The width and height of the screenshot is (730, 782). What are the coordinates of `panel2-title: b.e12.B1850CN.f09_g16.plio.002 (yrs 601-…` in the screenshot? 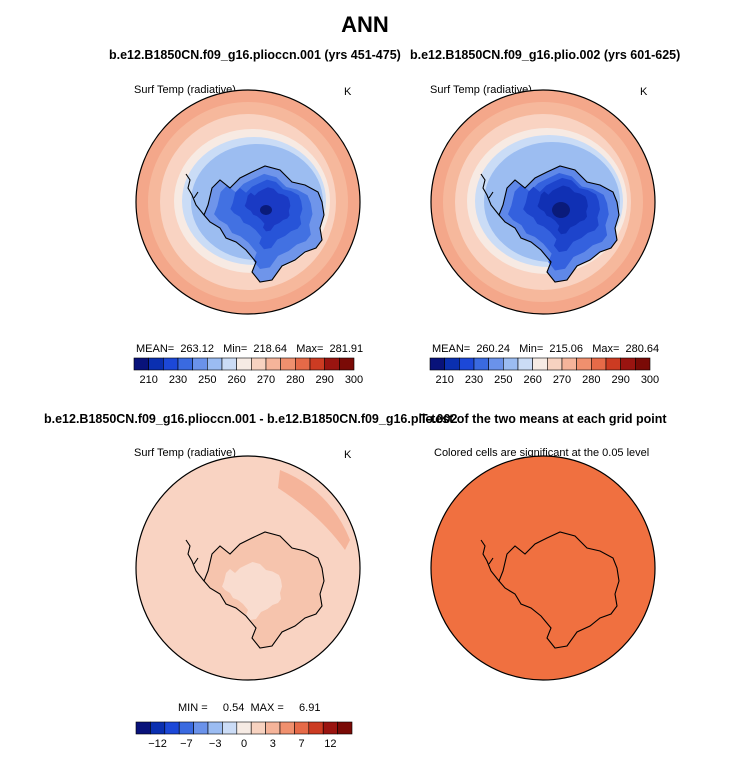 It's located at (545, 55).